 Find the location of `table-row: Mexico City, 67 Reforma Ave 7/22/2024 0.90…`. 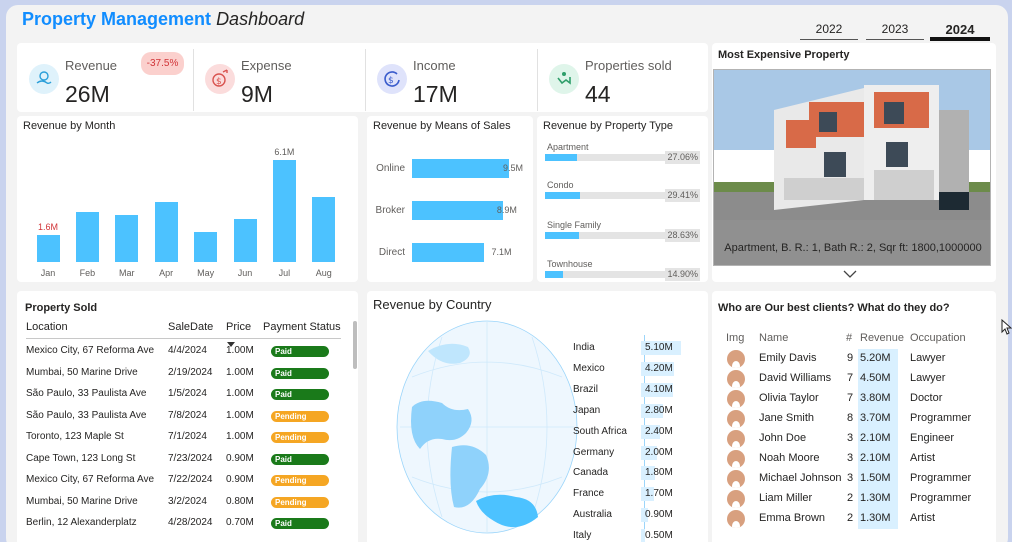

table-row: Mexico City, 67 Reforma Ave 7/22/2024 0.90… is located at coordinates (186, 479).